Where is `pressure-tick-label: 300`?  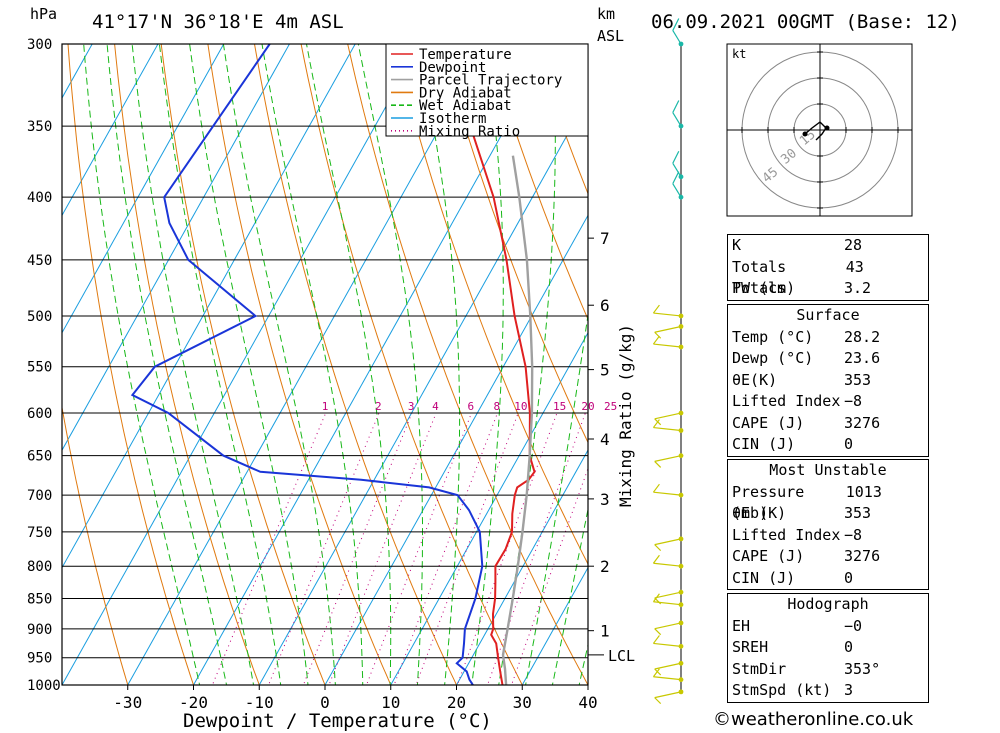 pressure-tick-label: 300 is located at coordinates (39, 45).